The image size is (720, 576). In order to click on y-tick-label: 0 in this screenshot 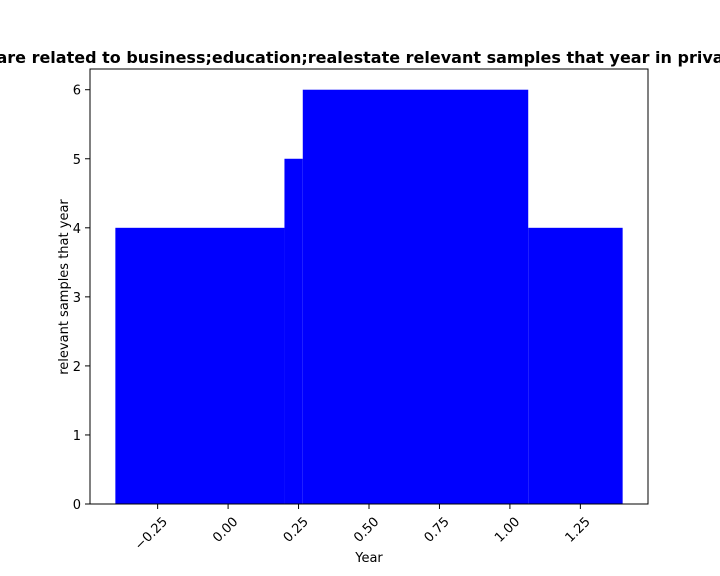, I will do `click(77, 505)`.